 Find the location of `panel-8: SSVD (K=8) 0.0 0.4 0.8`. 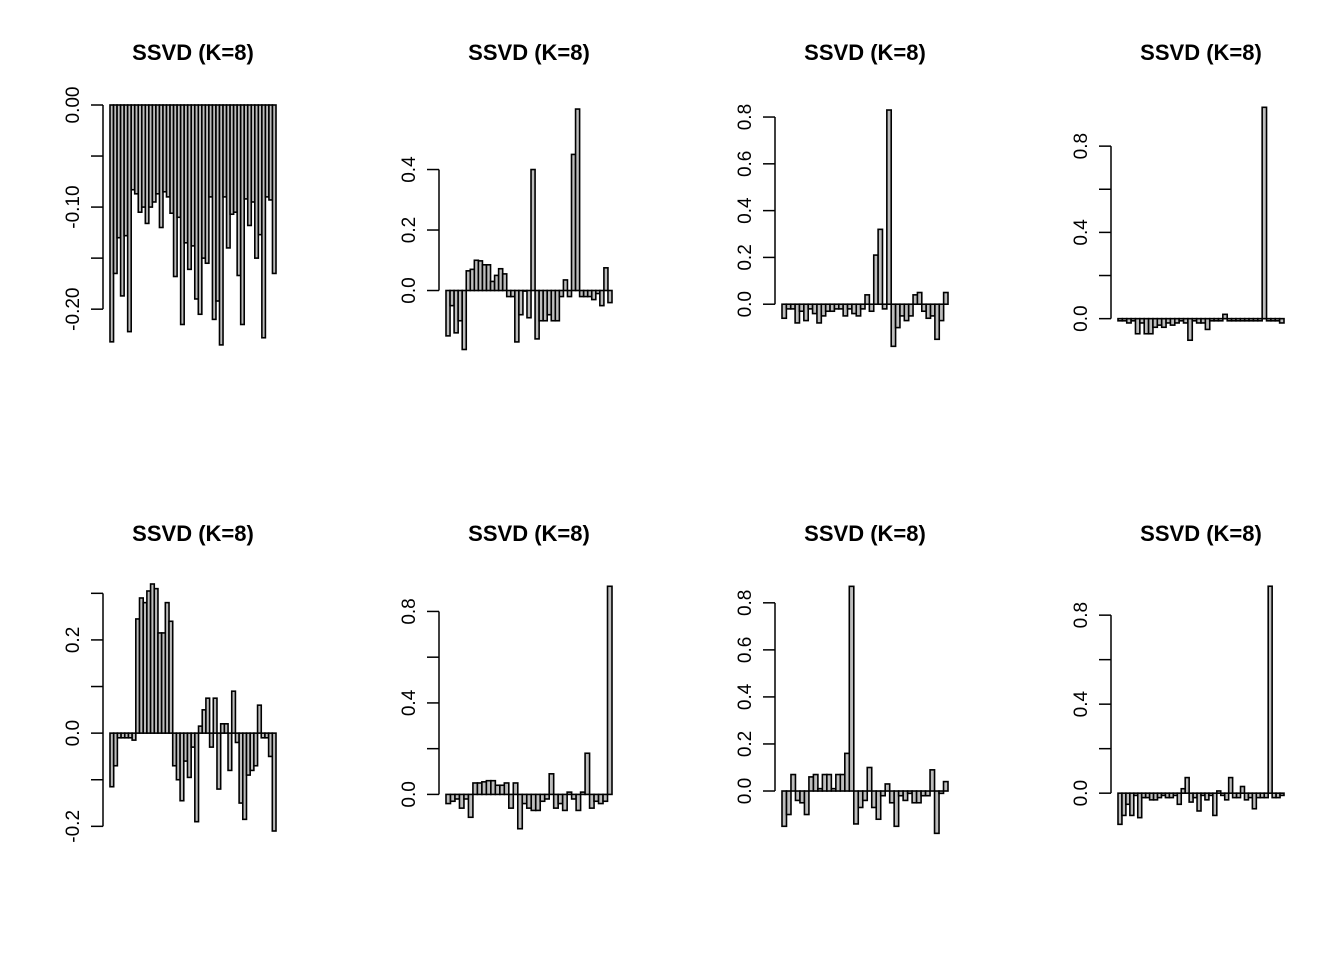

panel-8: SSVD (K=8) 0.0 0.4 0.8 is located at coordinates (1178, 673).